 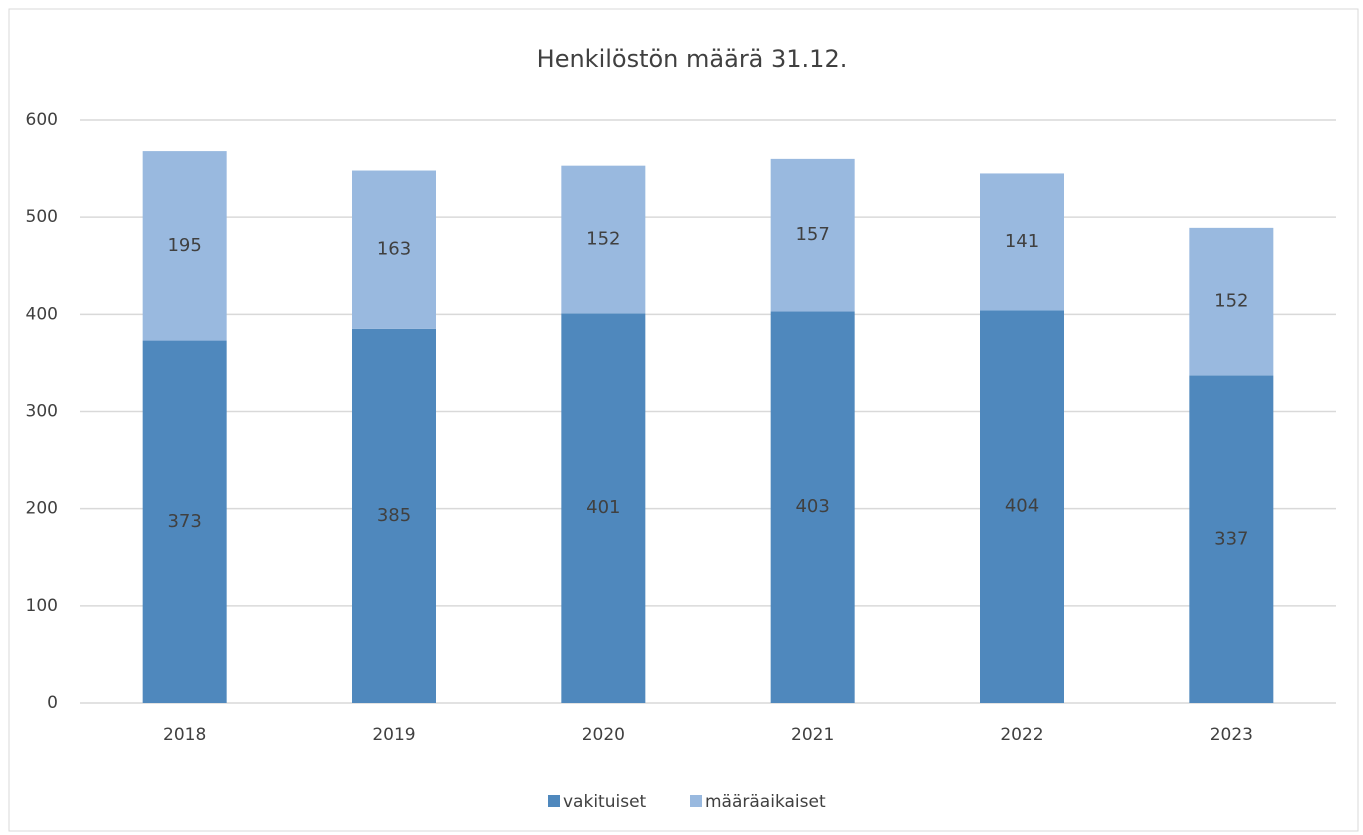 I want to click on data-label: 404, so click(x=1022, y=506).